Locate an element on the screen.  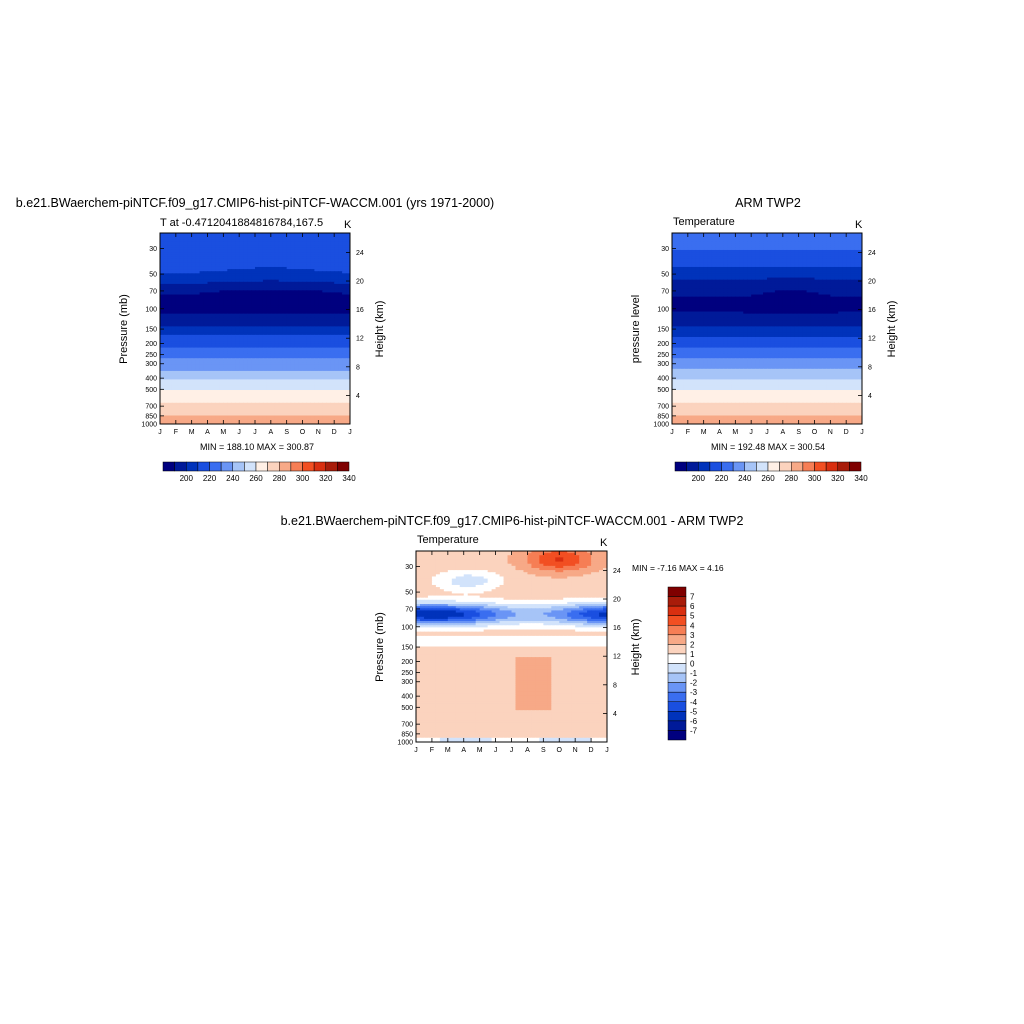
x-tick-label: J is located at coordinates (239, 432).